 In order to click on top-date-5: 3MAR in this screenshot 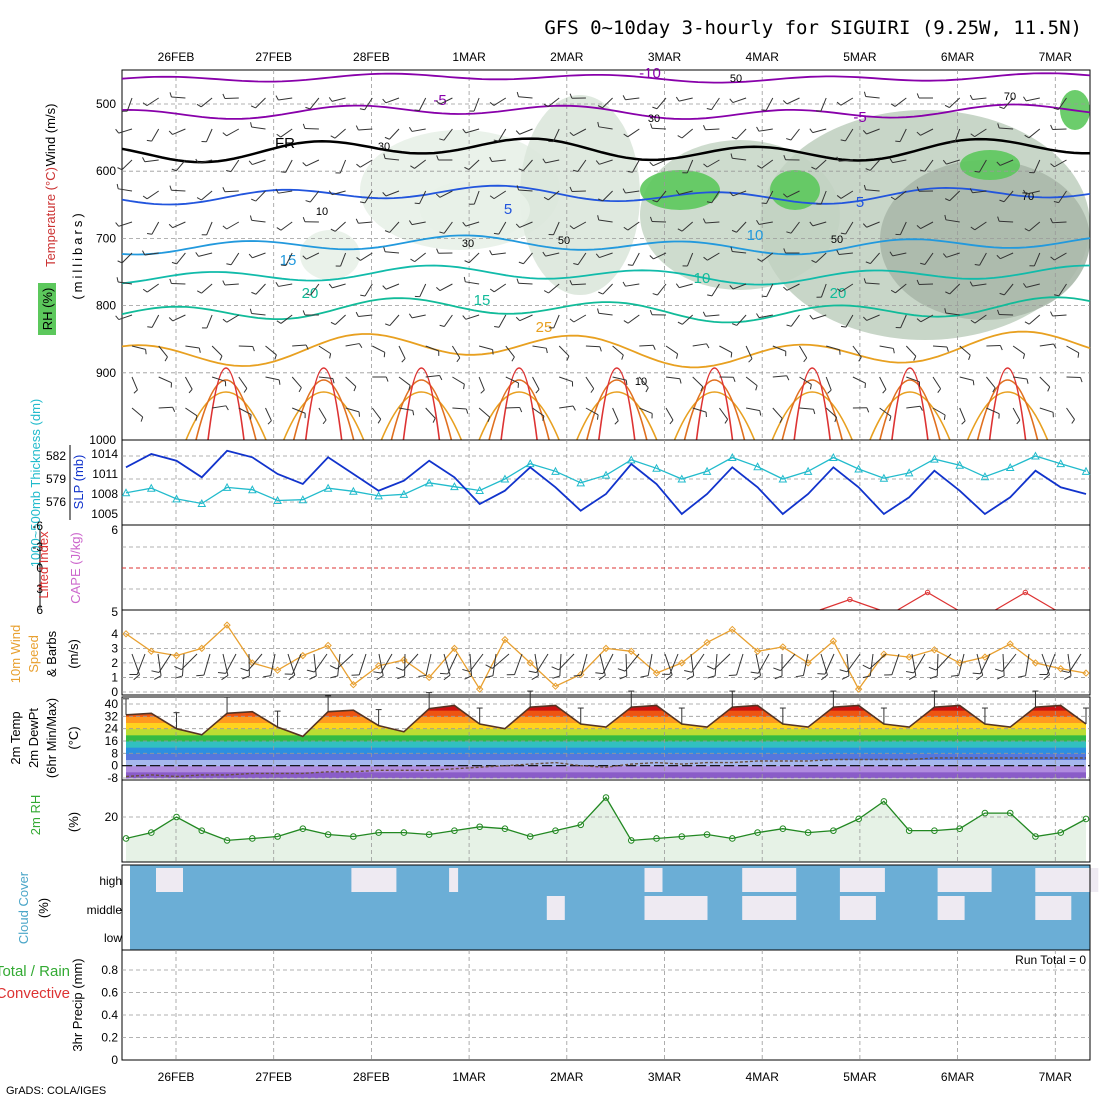, I will do `click(665, 57)`.